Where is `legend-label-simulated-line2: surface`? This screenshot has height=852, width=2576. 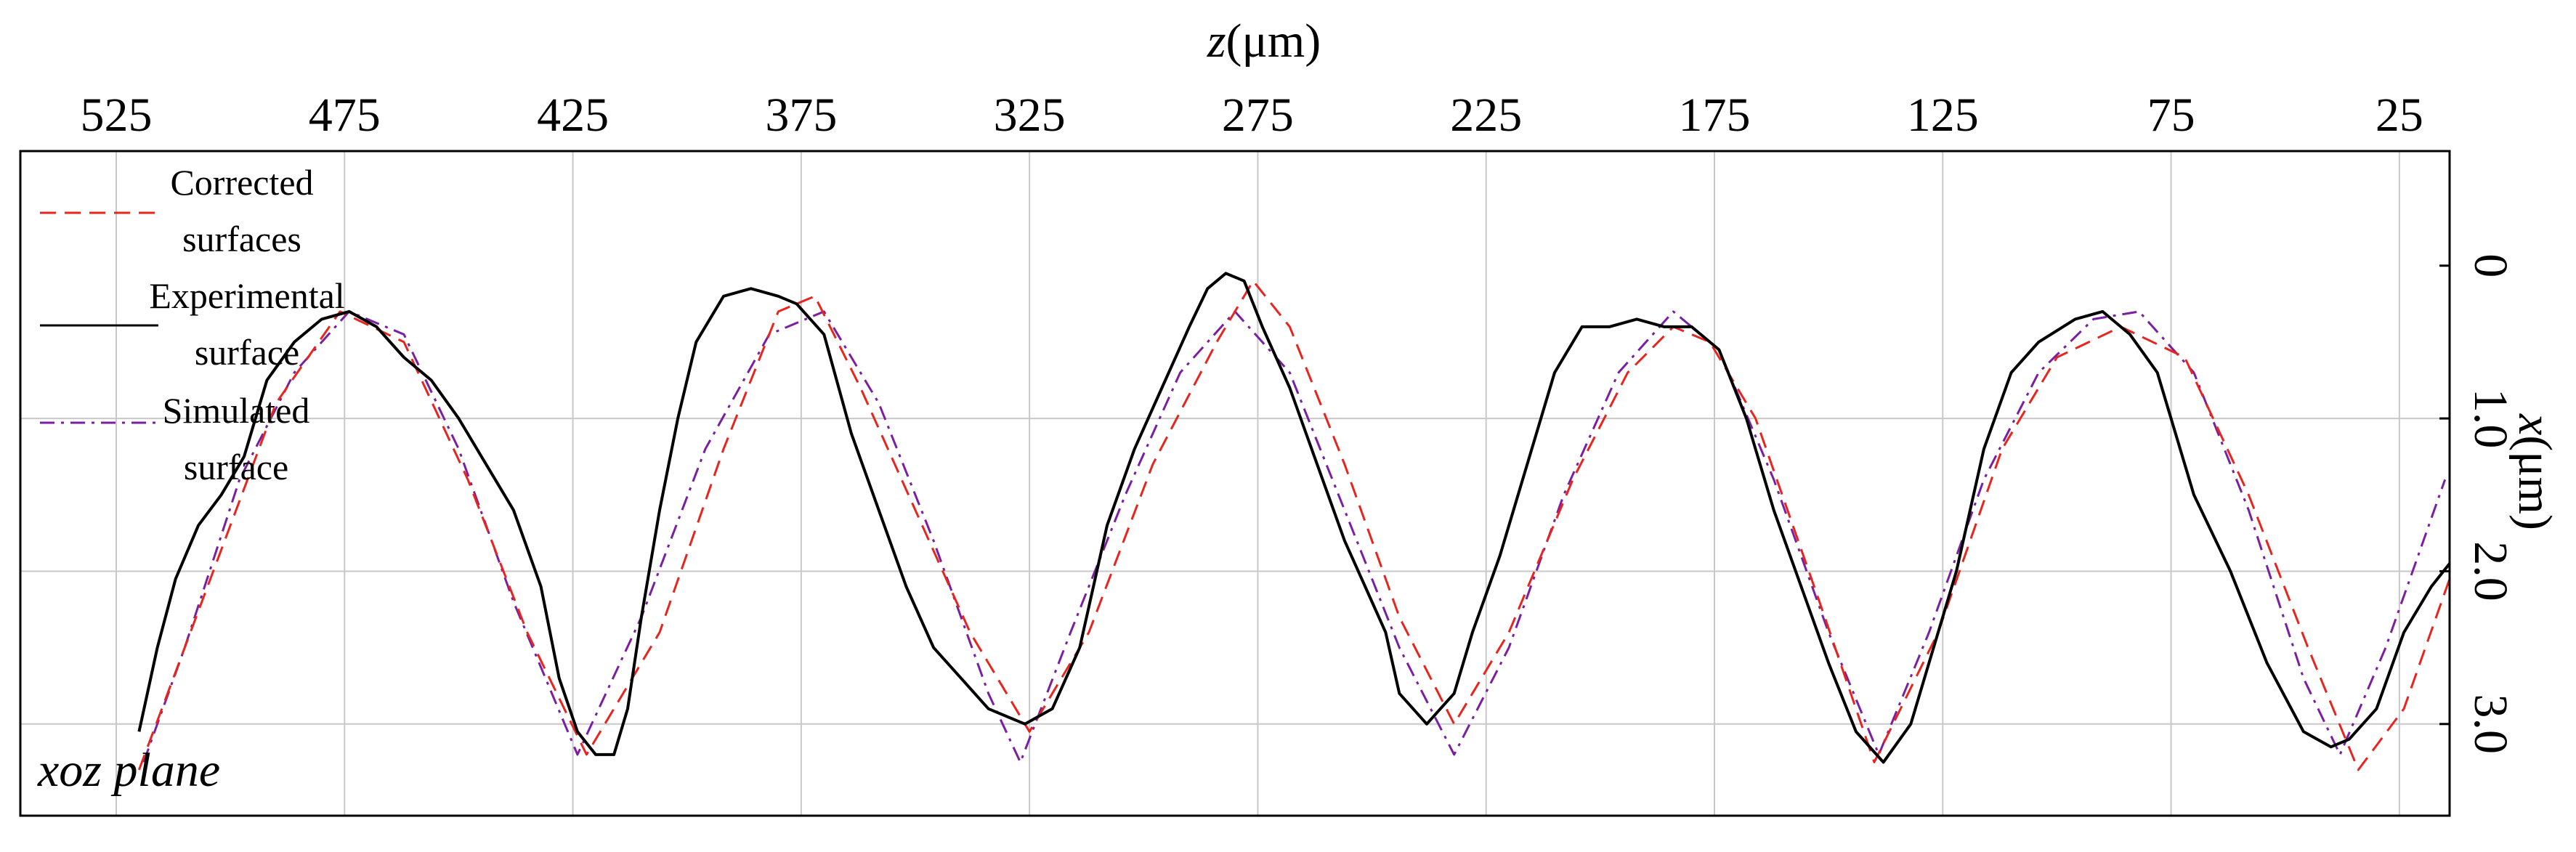 legend-label-simulated-line2: surface is located at coordinates (236, 467).